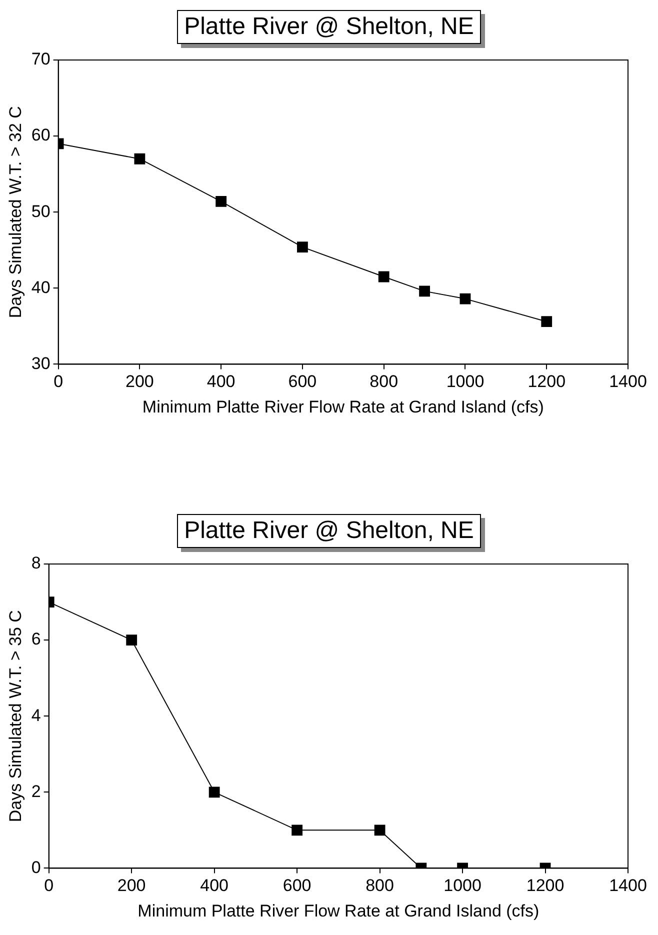  I want to click on y-tick-label: 2, so click(36, 791).